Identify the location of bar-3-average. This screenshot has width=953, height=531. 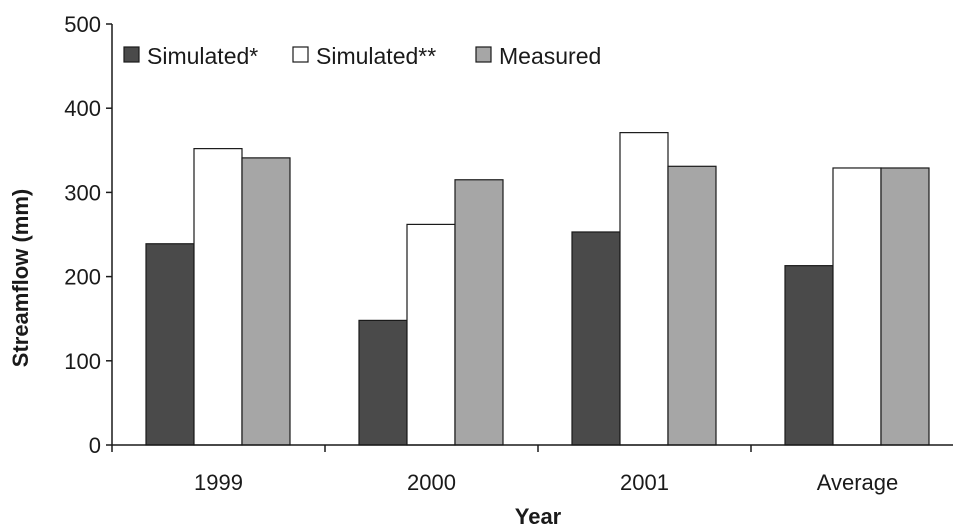
(905, 306).